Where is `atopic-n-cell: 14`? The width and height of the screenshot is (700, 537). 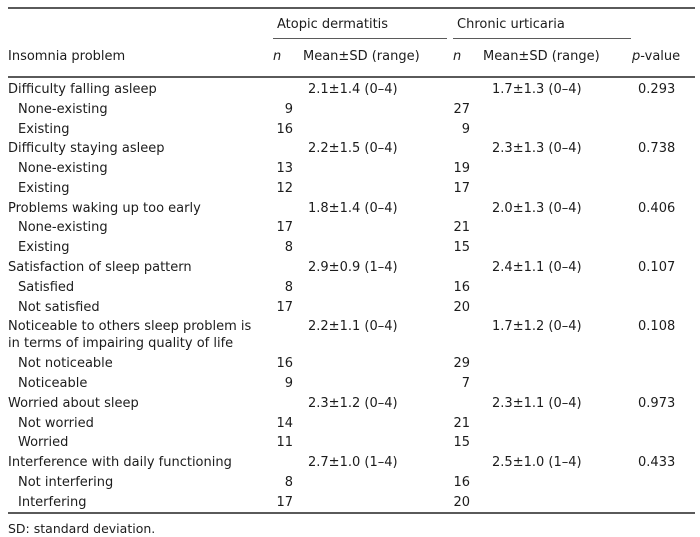
atopic-n-cell: 14 is located at coordinates (284, 423).